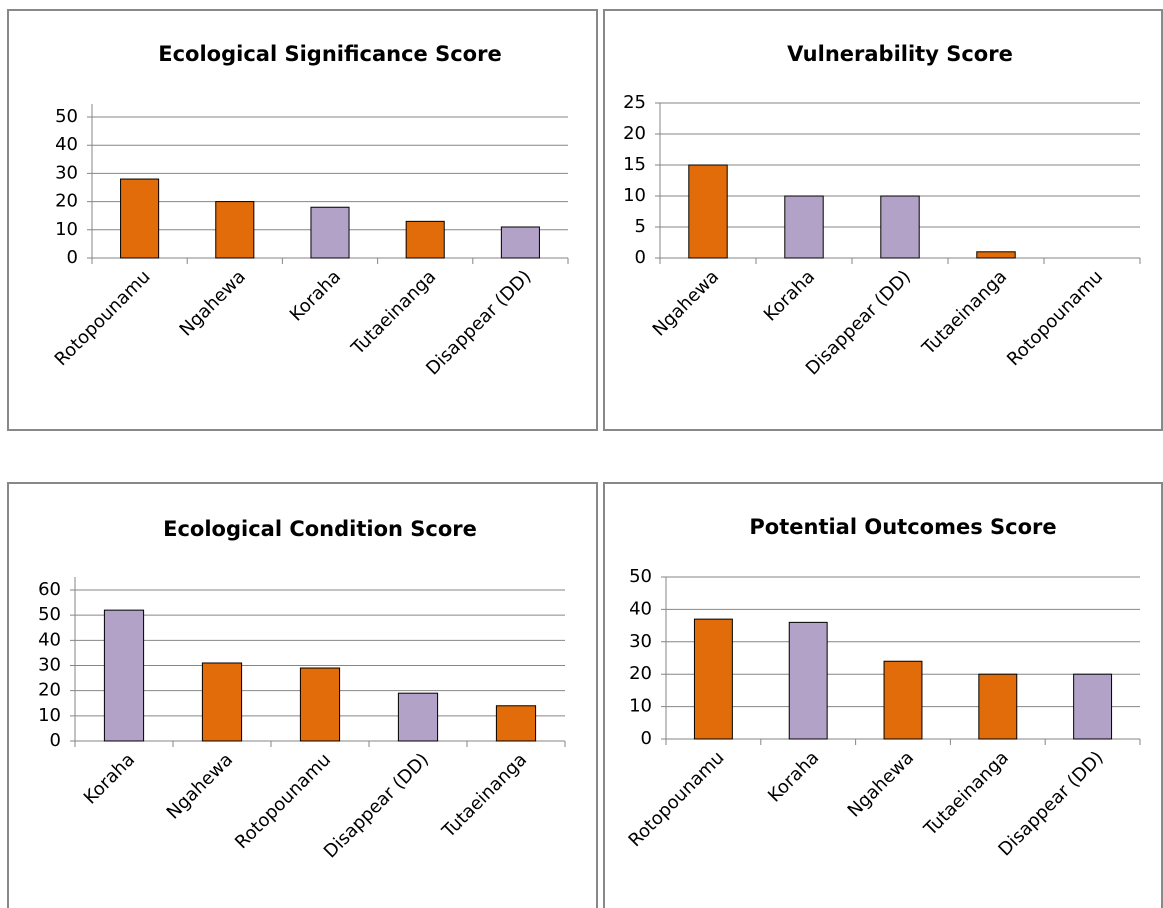  I want to click on y-tick-label: 5, so click(640, 226).